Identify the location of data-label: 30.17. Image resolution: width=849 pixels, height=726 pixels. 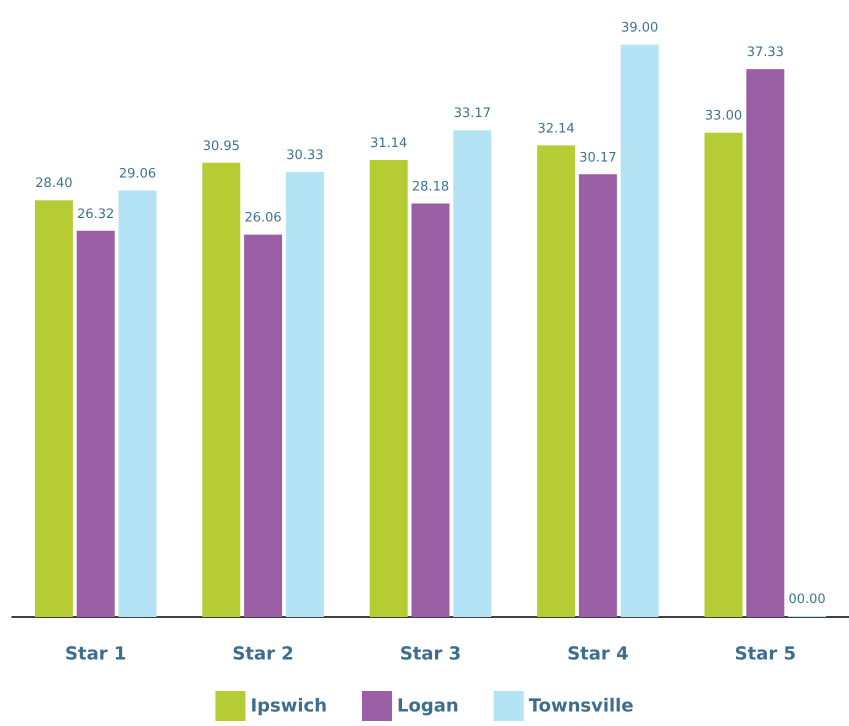
(598, 158).